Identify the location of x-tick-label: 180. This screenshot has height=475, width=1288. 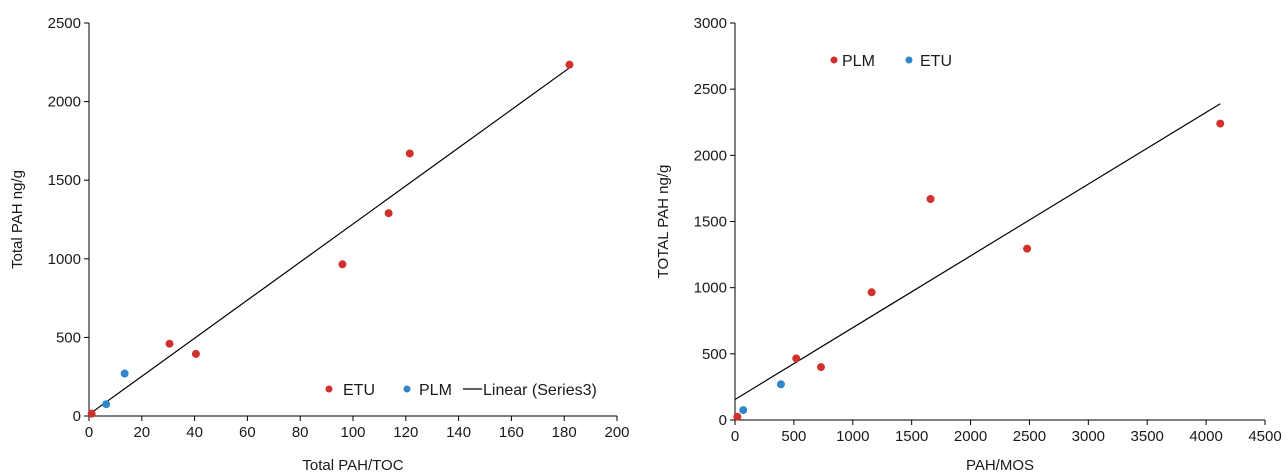
(564, 432).